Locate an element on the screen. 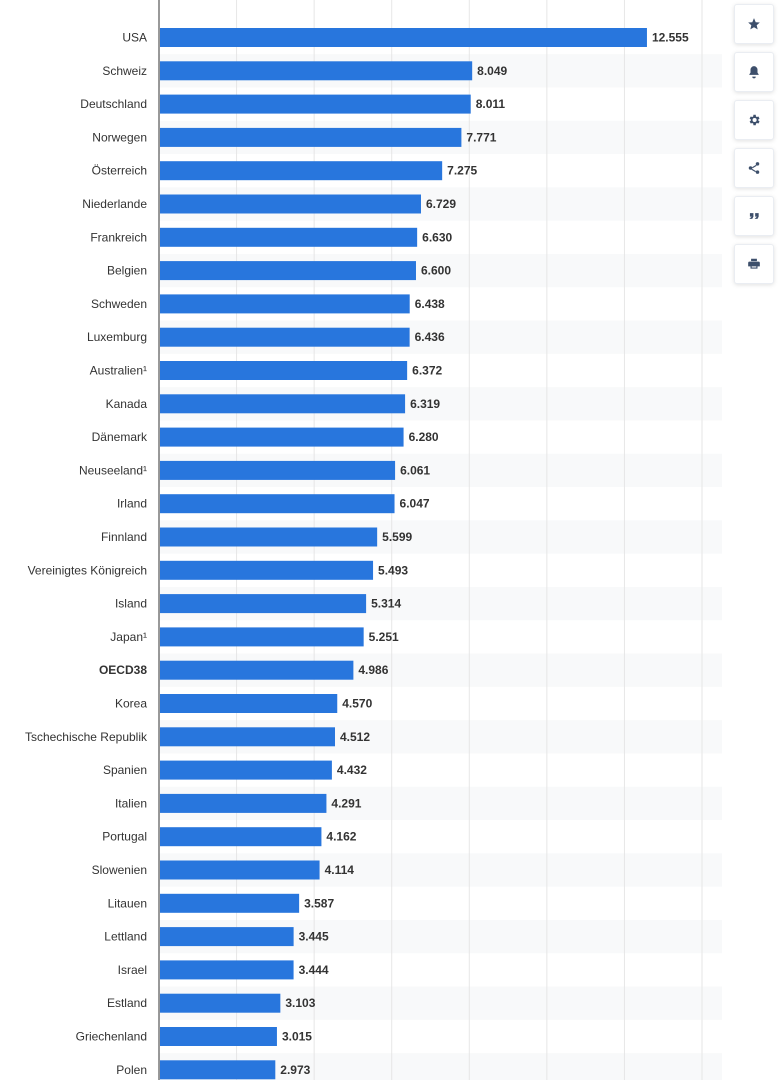  category-label: Litauen is located at coordinates (127, 903).